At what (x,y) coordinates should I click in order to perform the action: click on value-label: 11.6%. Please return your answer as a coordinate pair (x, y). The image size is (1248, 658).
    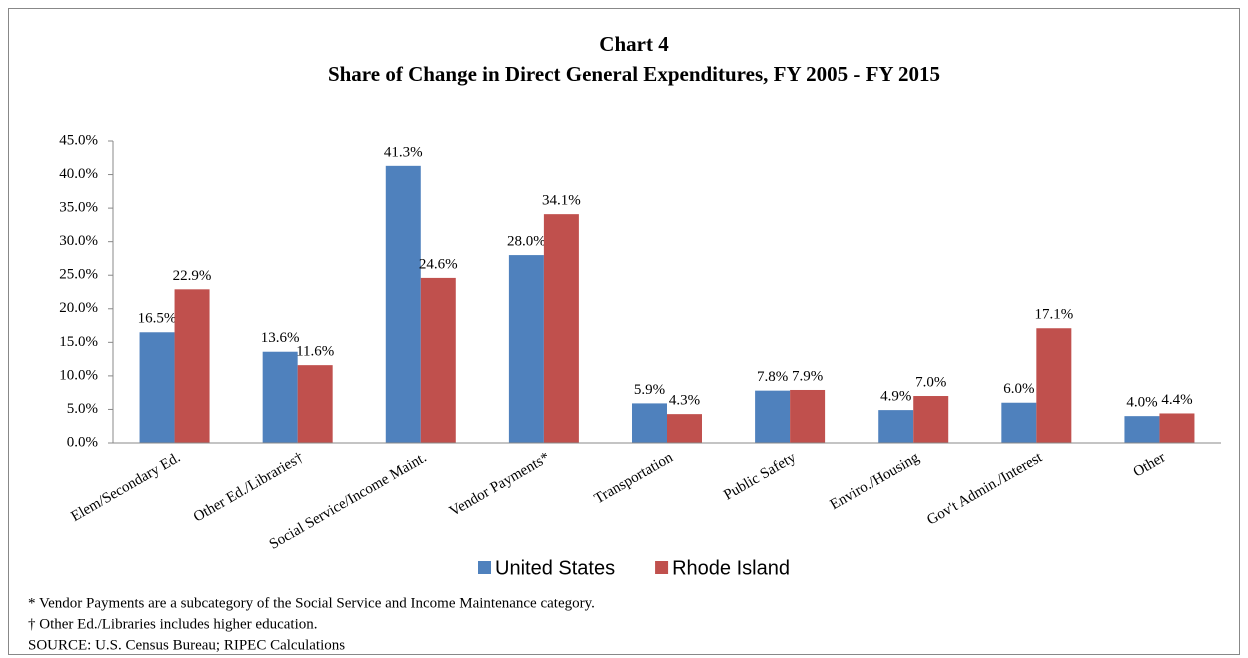
    Looking at the image, I should click on (315, 352).